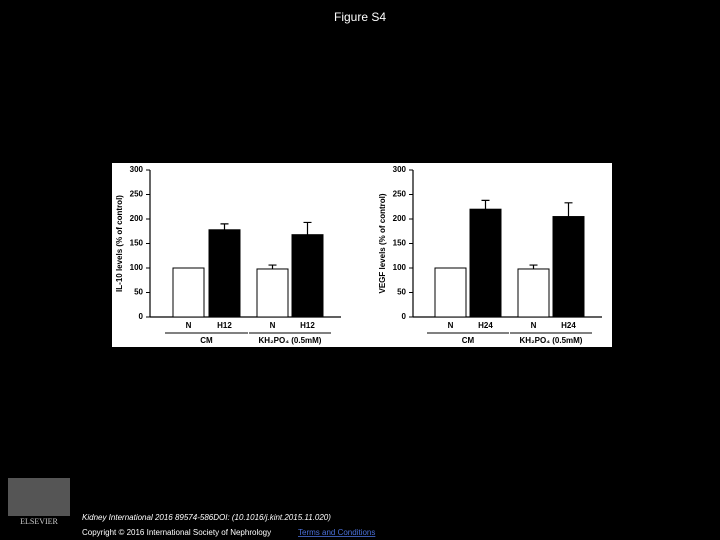 Image resolution: width=720 pixels, height=540 pixels. I want to click on terms-link: Terms and Conditions, so click(336, 532).